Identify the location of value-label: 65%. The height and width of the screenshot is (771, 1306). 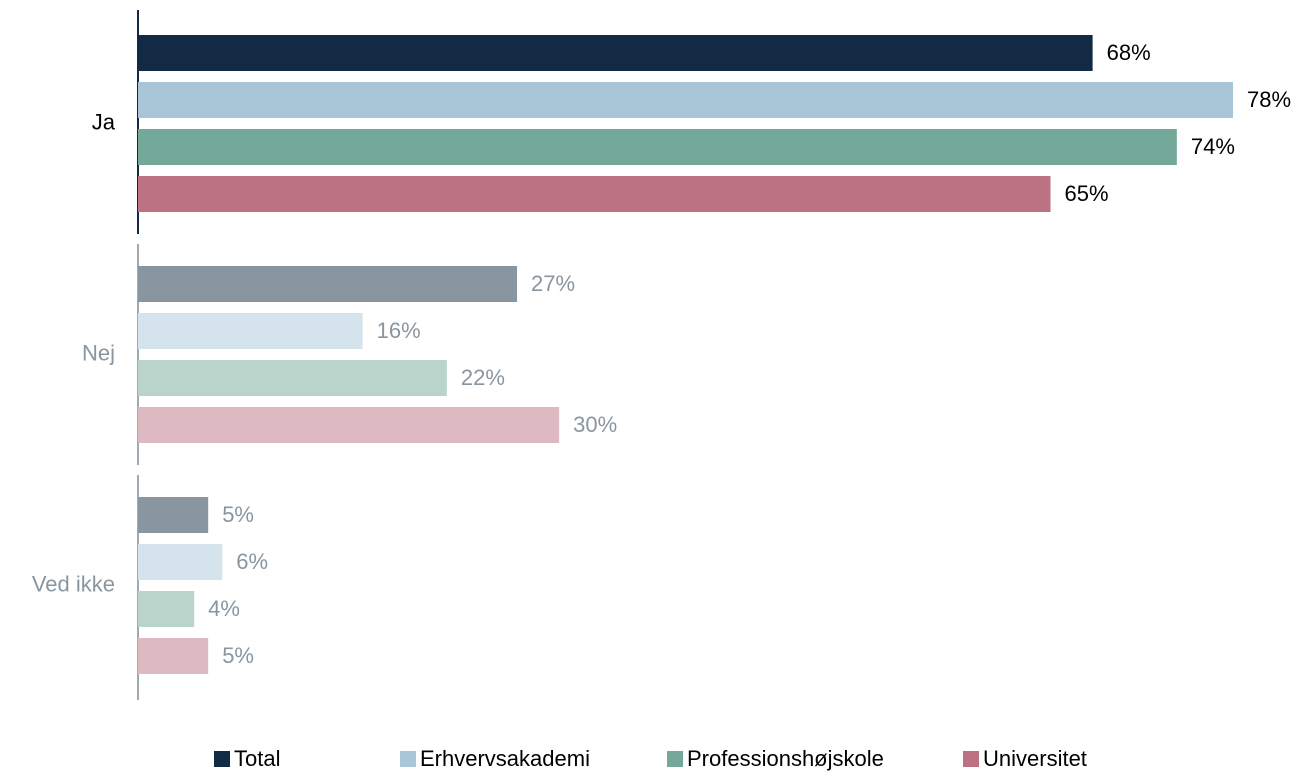
(1087, 193).